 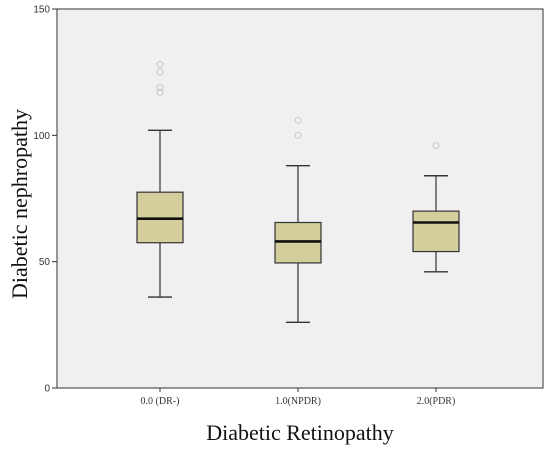 What do you see at coordinates (41, 136) in the screenshot?
I see `y-tick-label: 100` at bounding box center [41, 136].